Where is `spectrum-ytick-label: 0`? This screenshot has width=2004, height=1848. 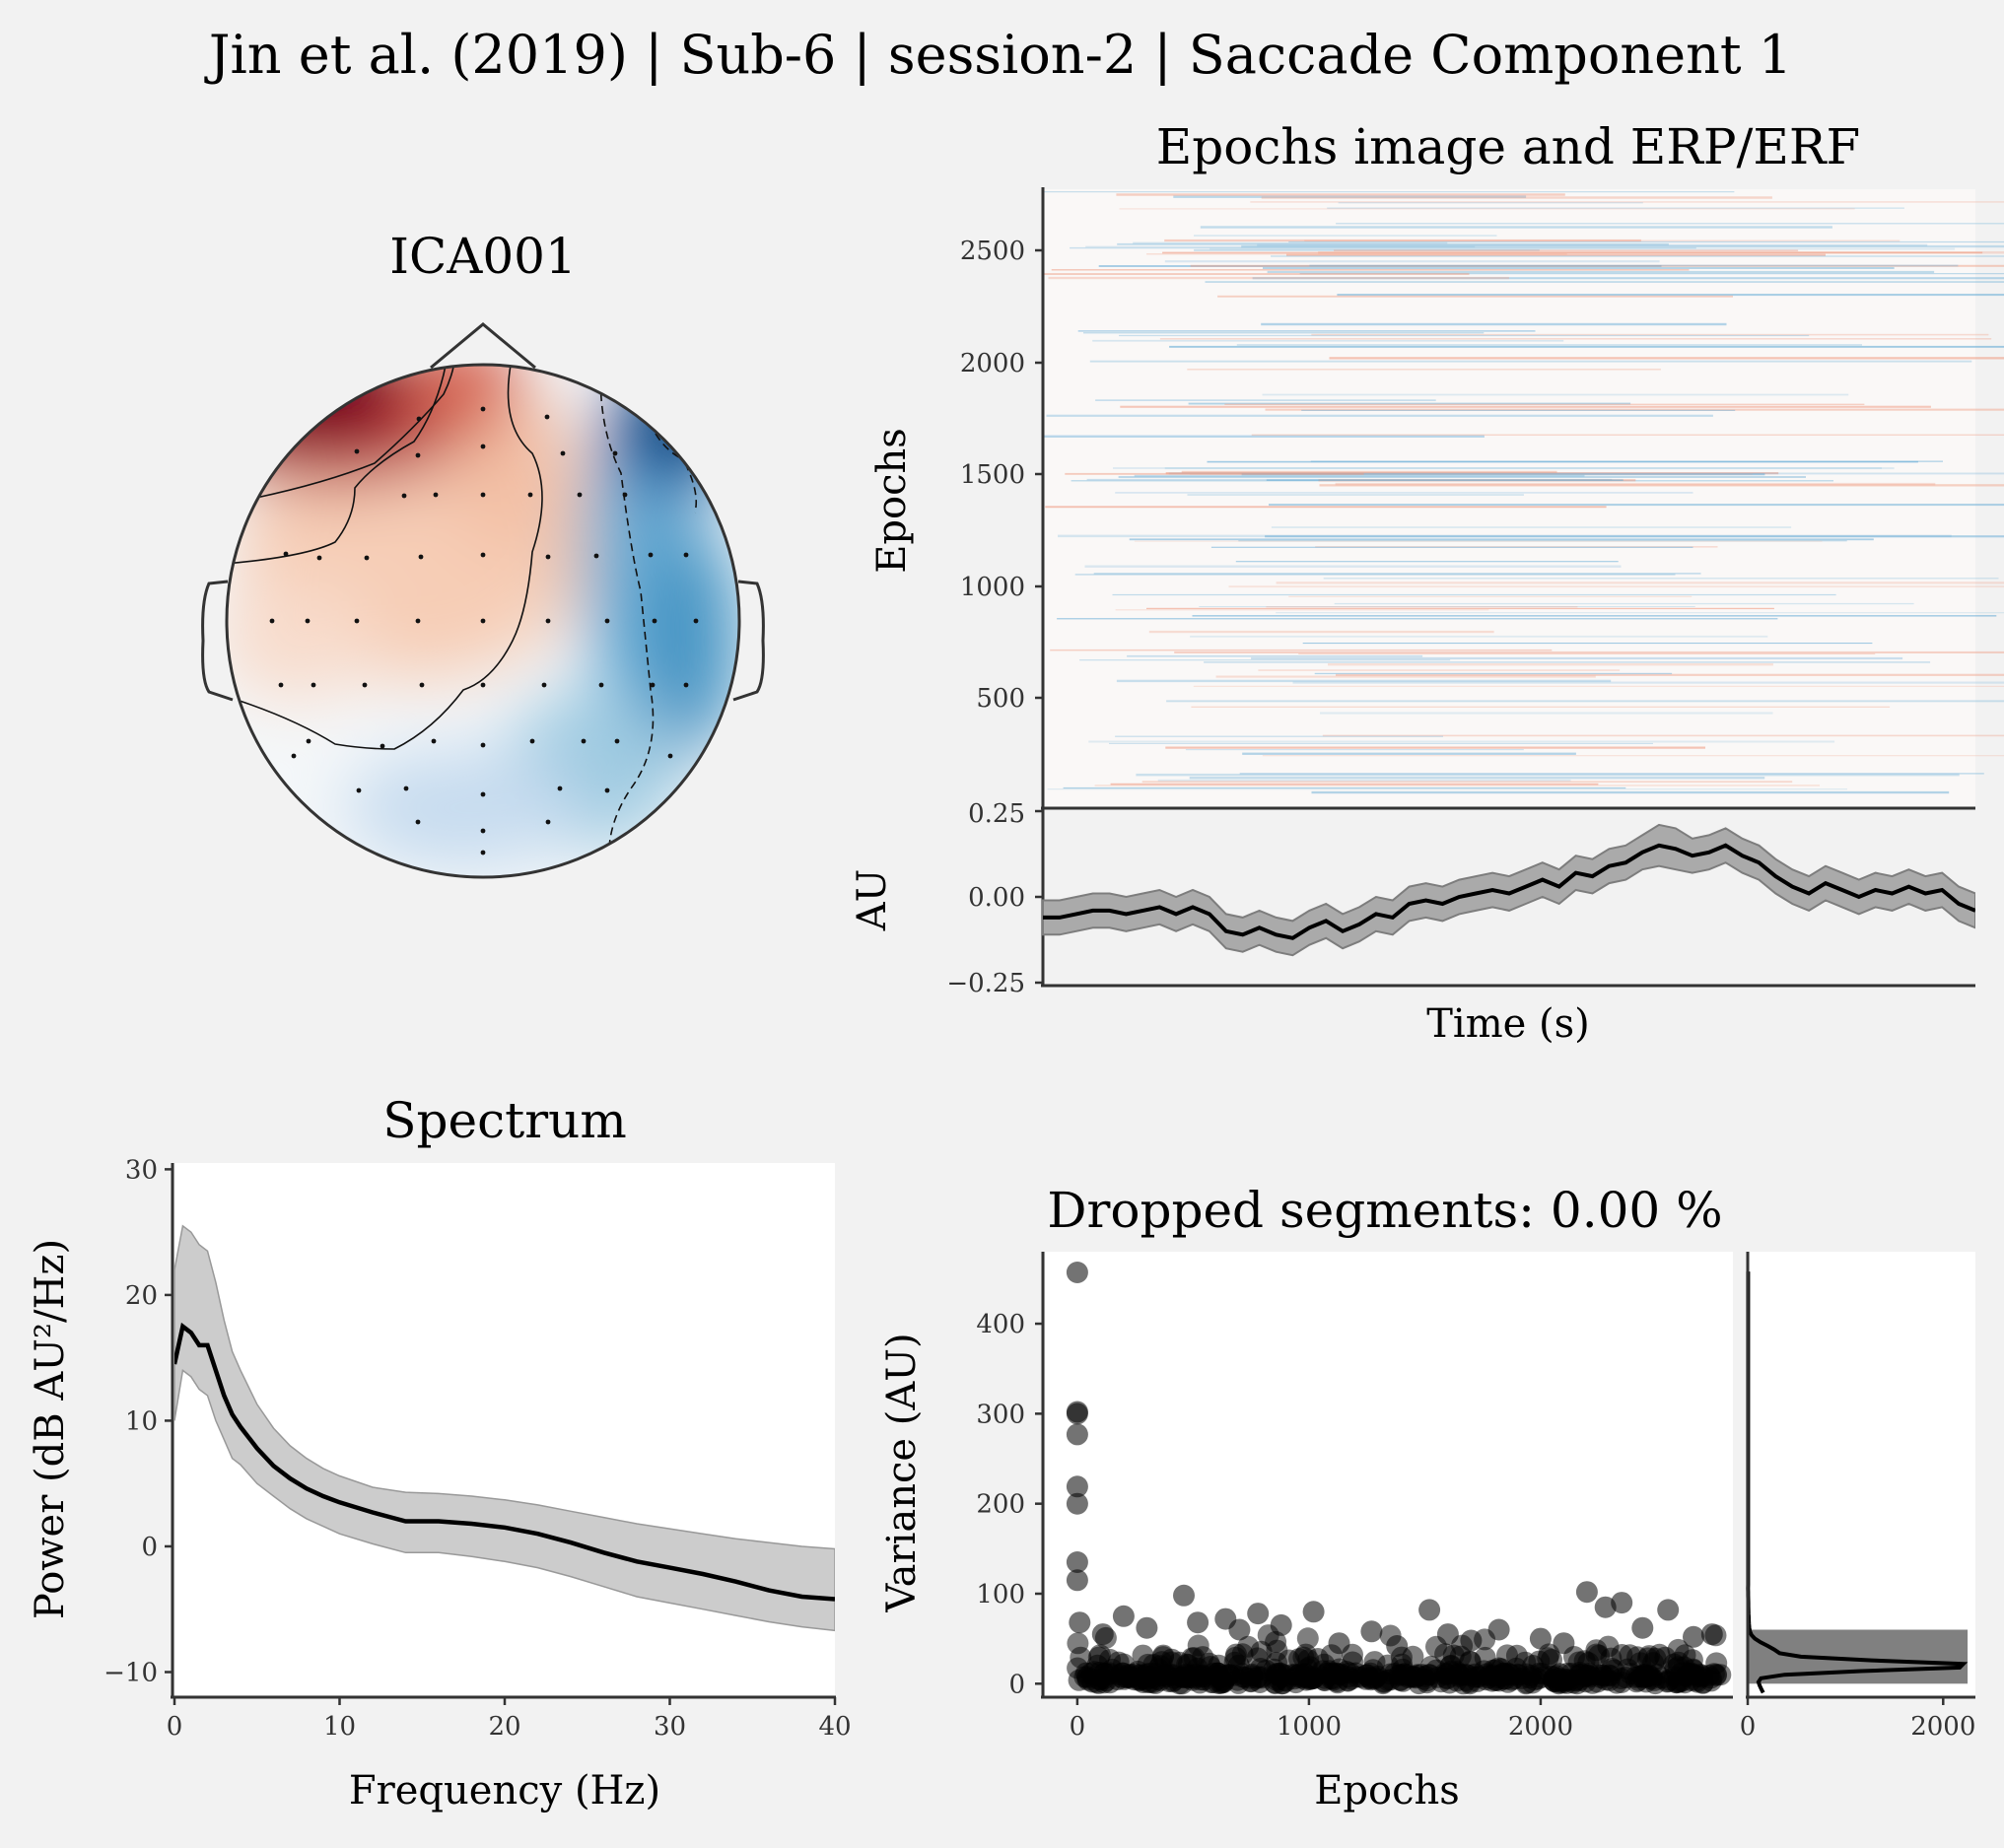 spectrum-ytick-label: 0 is located at coordinates (149, 1547).